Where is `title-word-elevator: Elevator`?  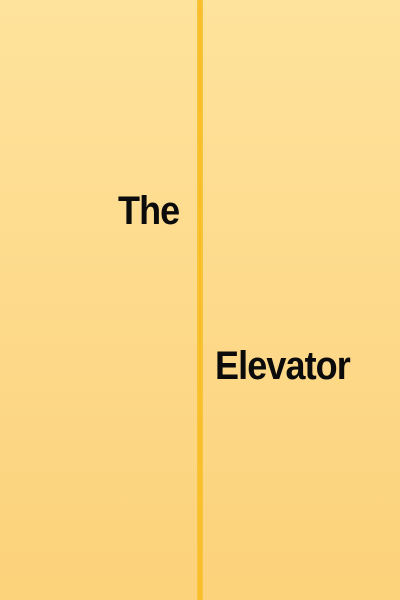
title-word-elevator: Elevator is located at coordinates (283, 366).